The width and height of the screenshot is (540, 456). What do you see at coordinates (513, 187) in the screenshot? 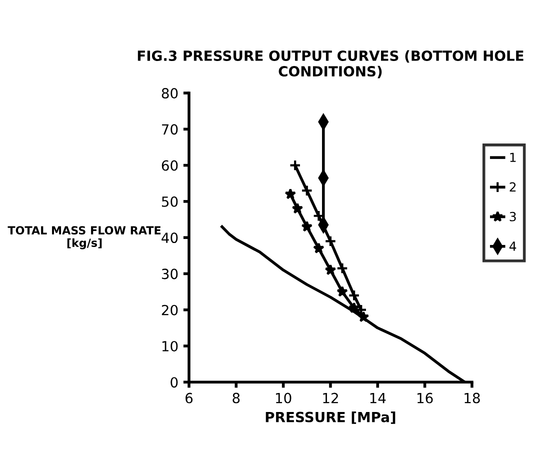
I see `legend-label: 2` at bounding box center [513, 187].